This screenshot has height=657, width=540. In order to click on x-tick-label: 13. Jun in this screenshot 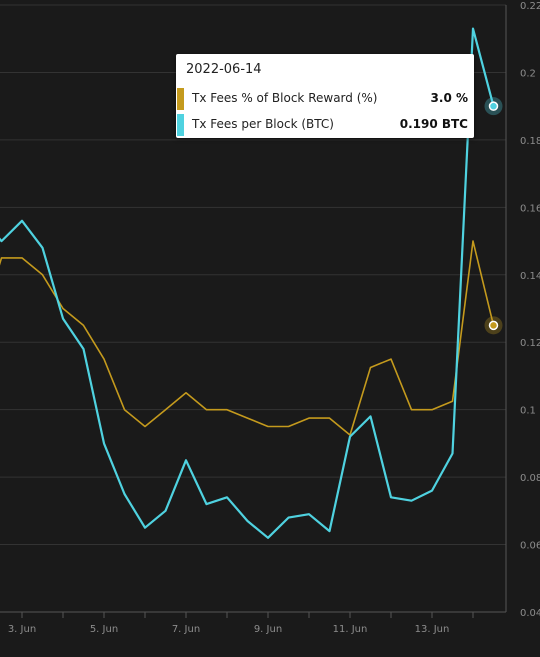, I will do `click(432, 629)`.